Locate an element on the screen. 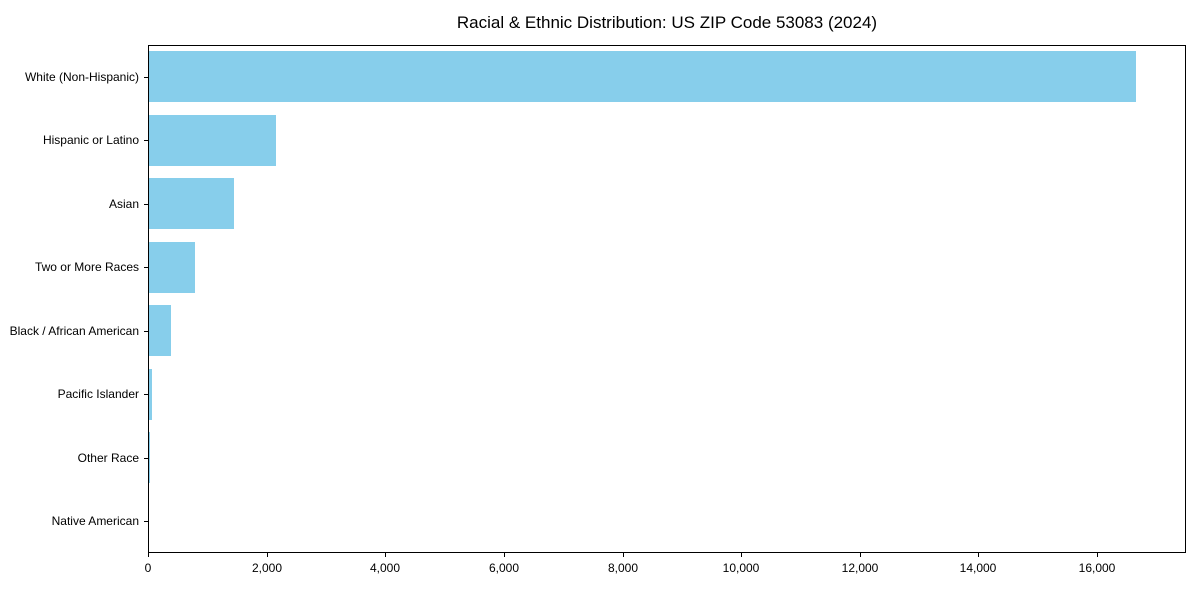  bar-pacific-islander is located at coordinates (150, 394).